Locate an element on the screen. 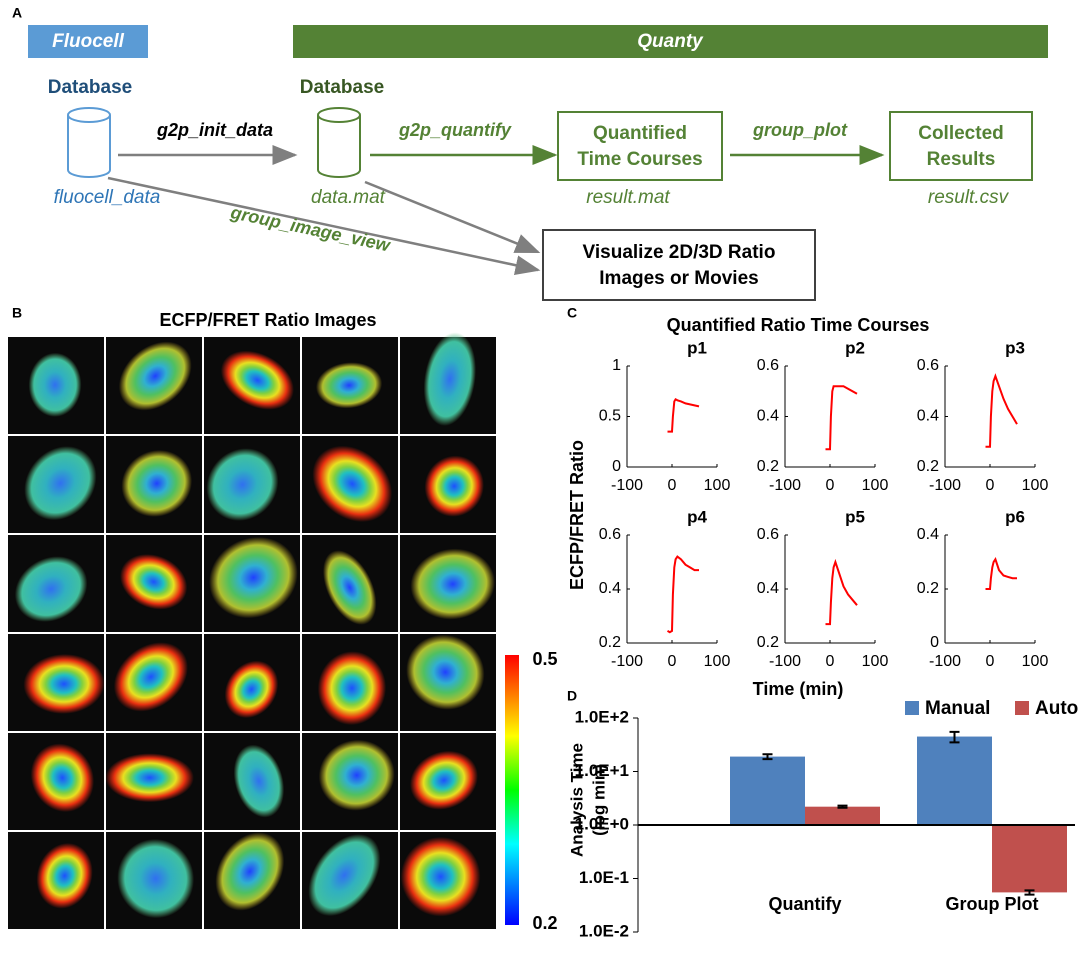 This screenshot has width=1084, height=961. function-label: g2p_quantify is located at coordinates (455, 130).